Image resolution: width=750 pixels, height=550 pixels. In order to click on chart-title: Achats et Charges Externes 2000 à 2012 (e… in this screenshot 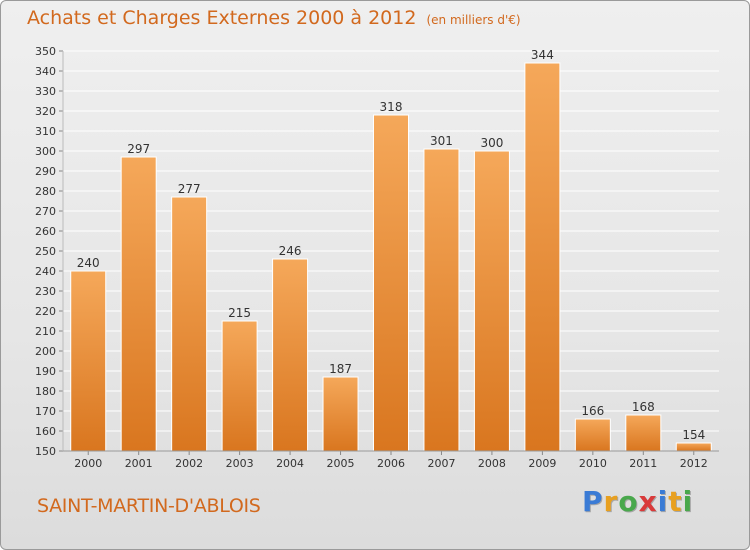, I will do `click(274, 18)`.